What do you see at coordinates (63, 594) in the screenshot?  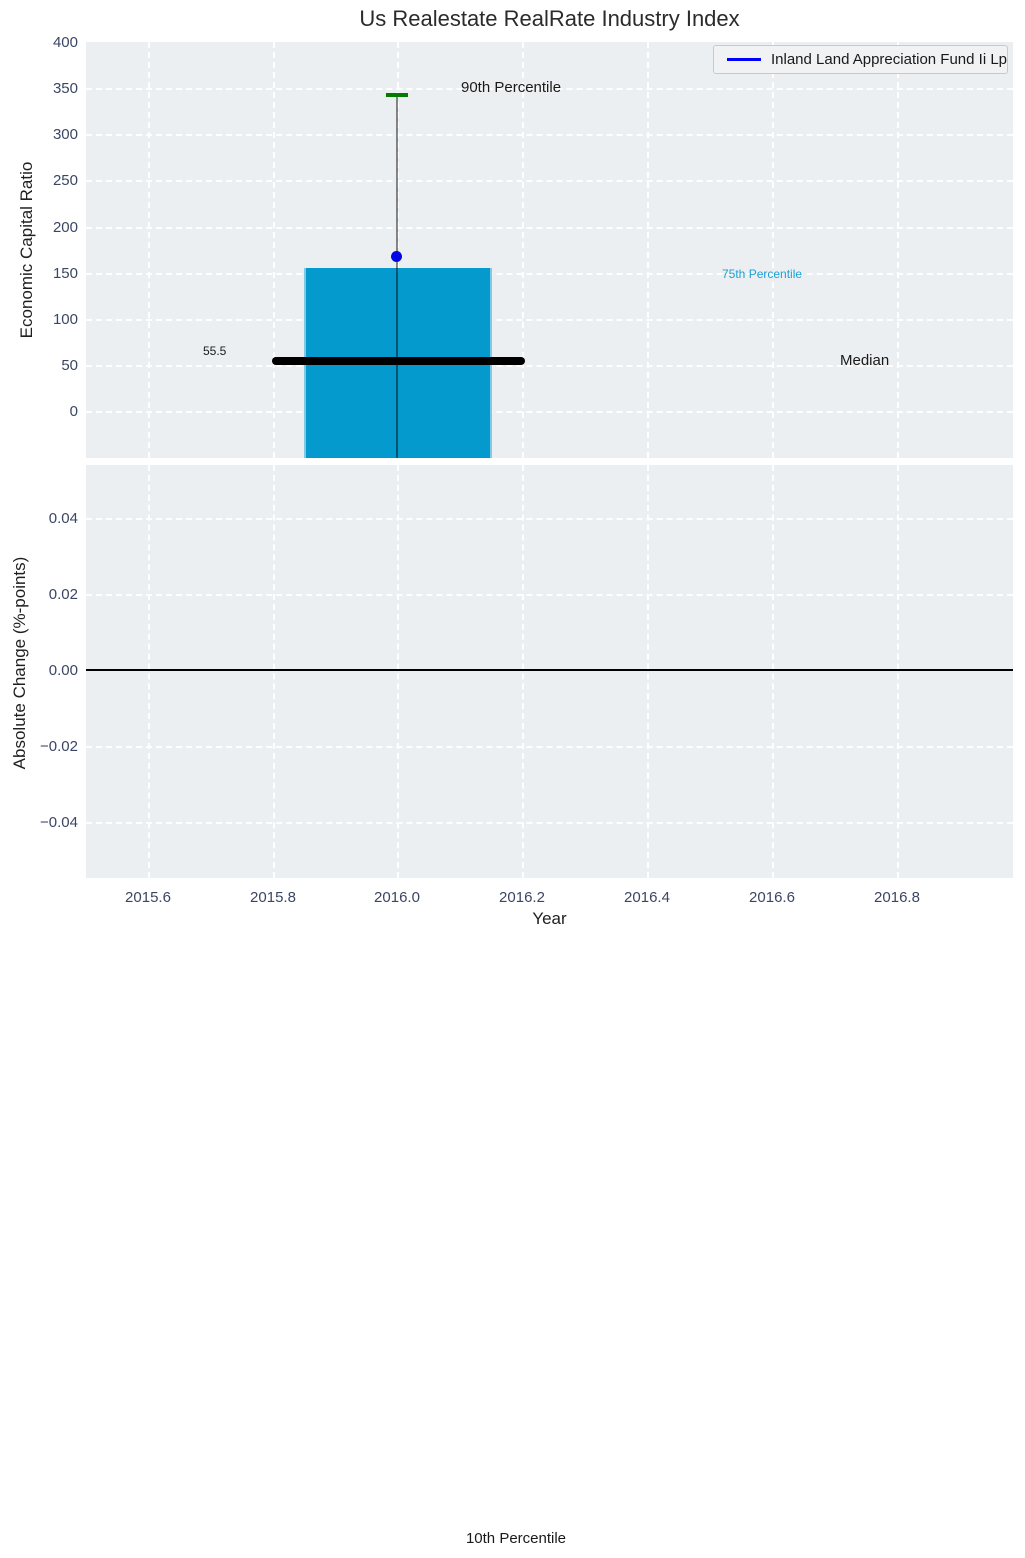 I see `y-tick-label: 0.02` at bounding box center [63, 594].